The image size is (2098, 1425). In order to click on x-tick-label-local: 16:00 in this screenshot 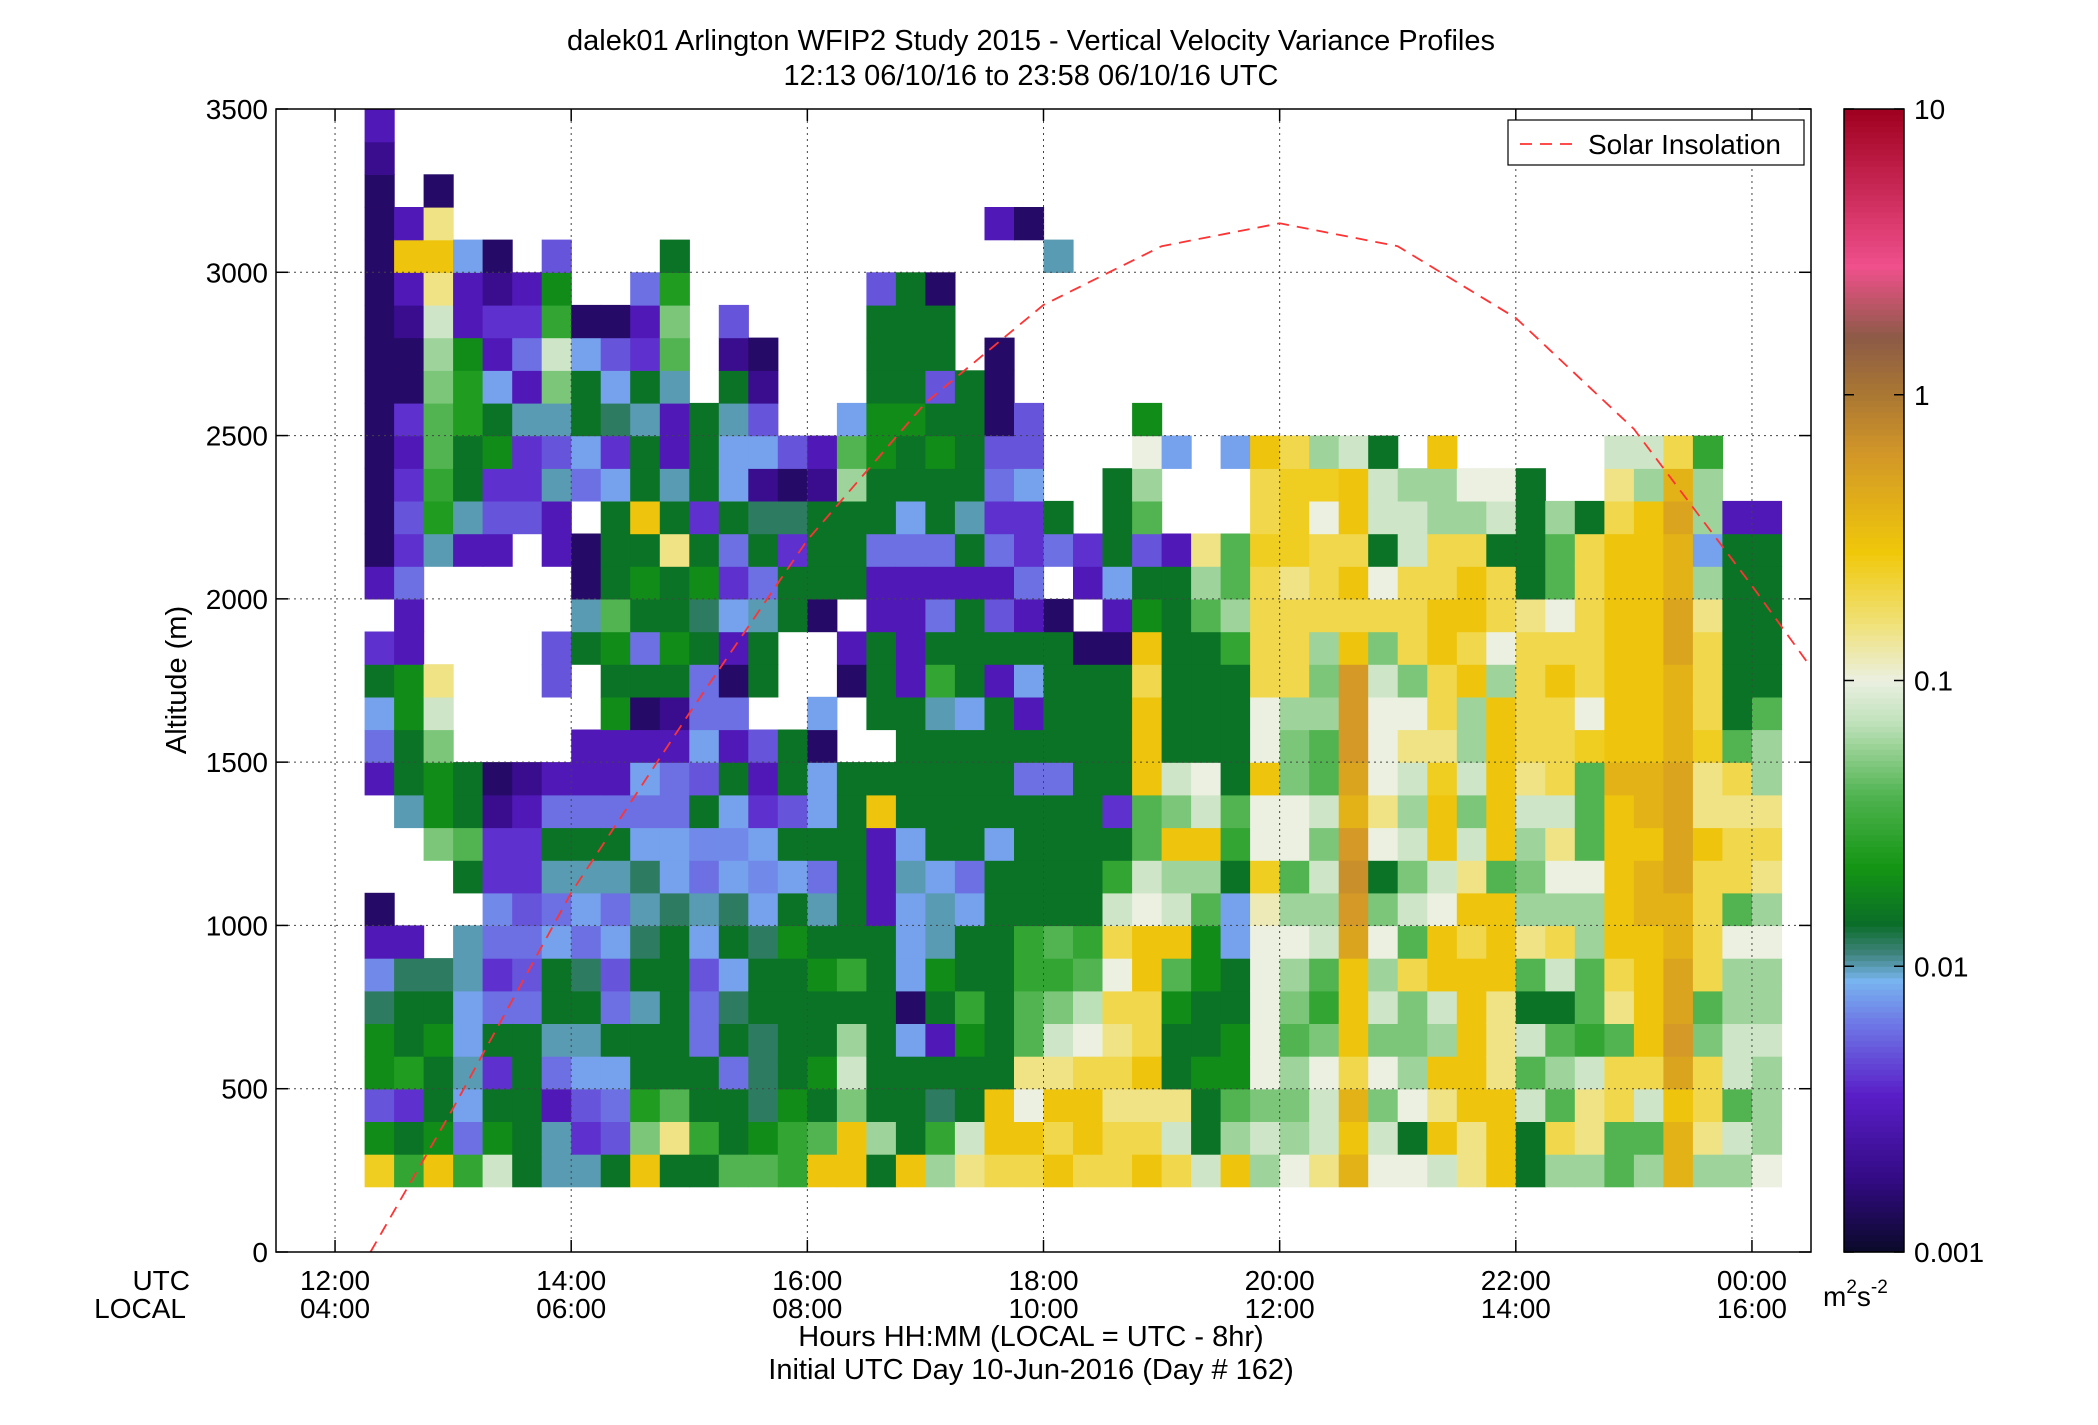, I will do `click(1752, 1308)`.